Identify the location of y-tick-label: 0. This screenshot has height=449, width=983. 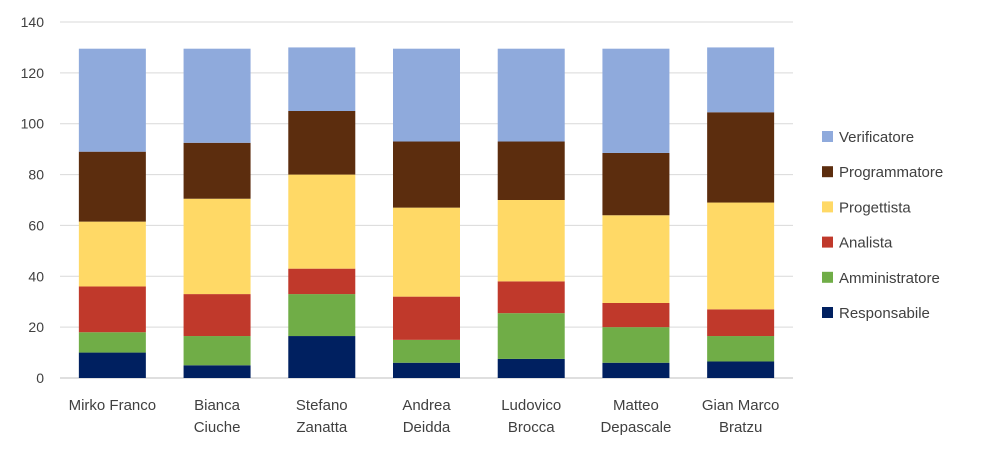
(40, 378).